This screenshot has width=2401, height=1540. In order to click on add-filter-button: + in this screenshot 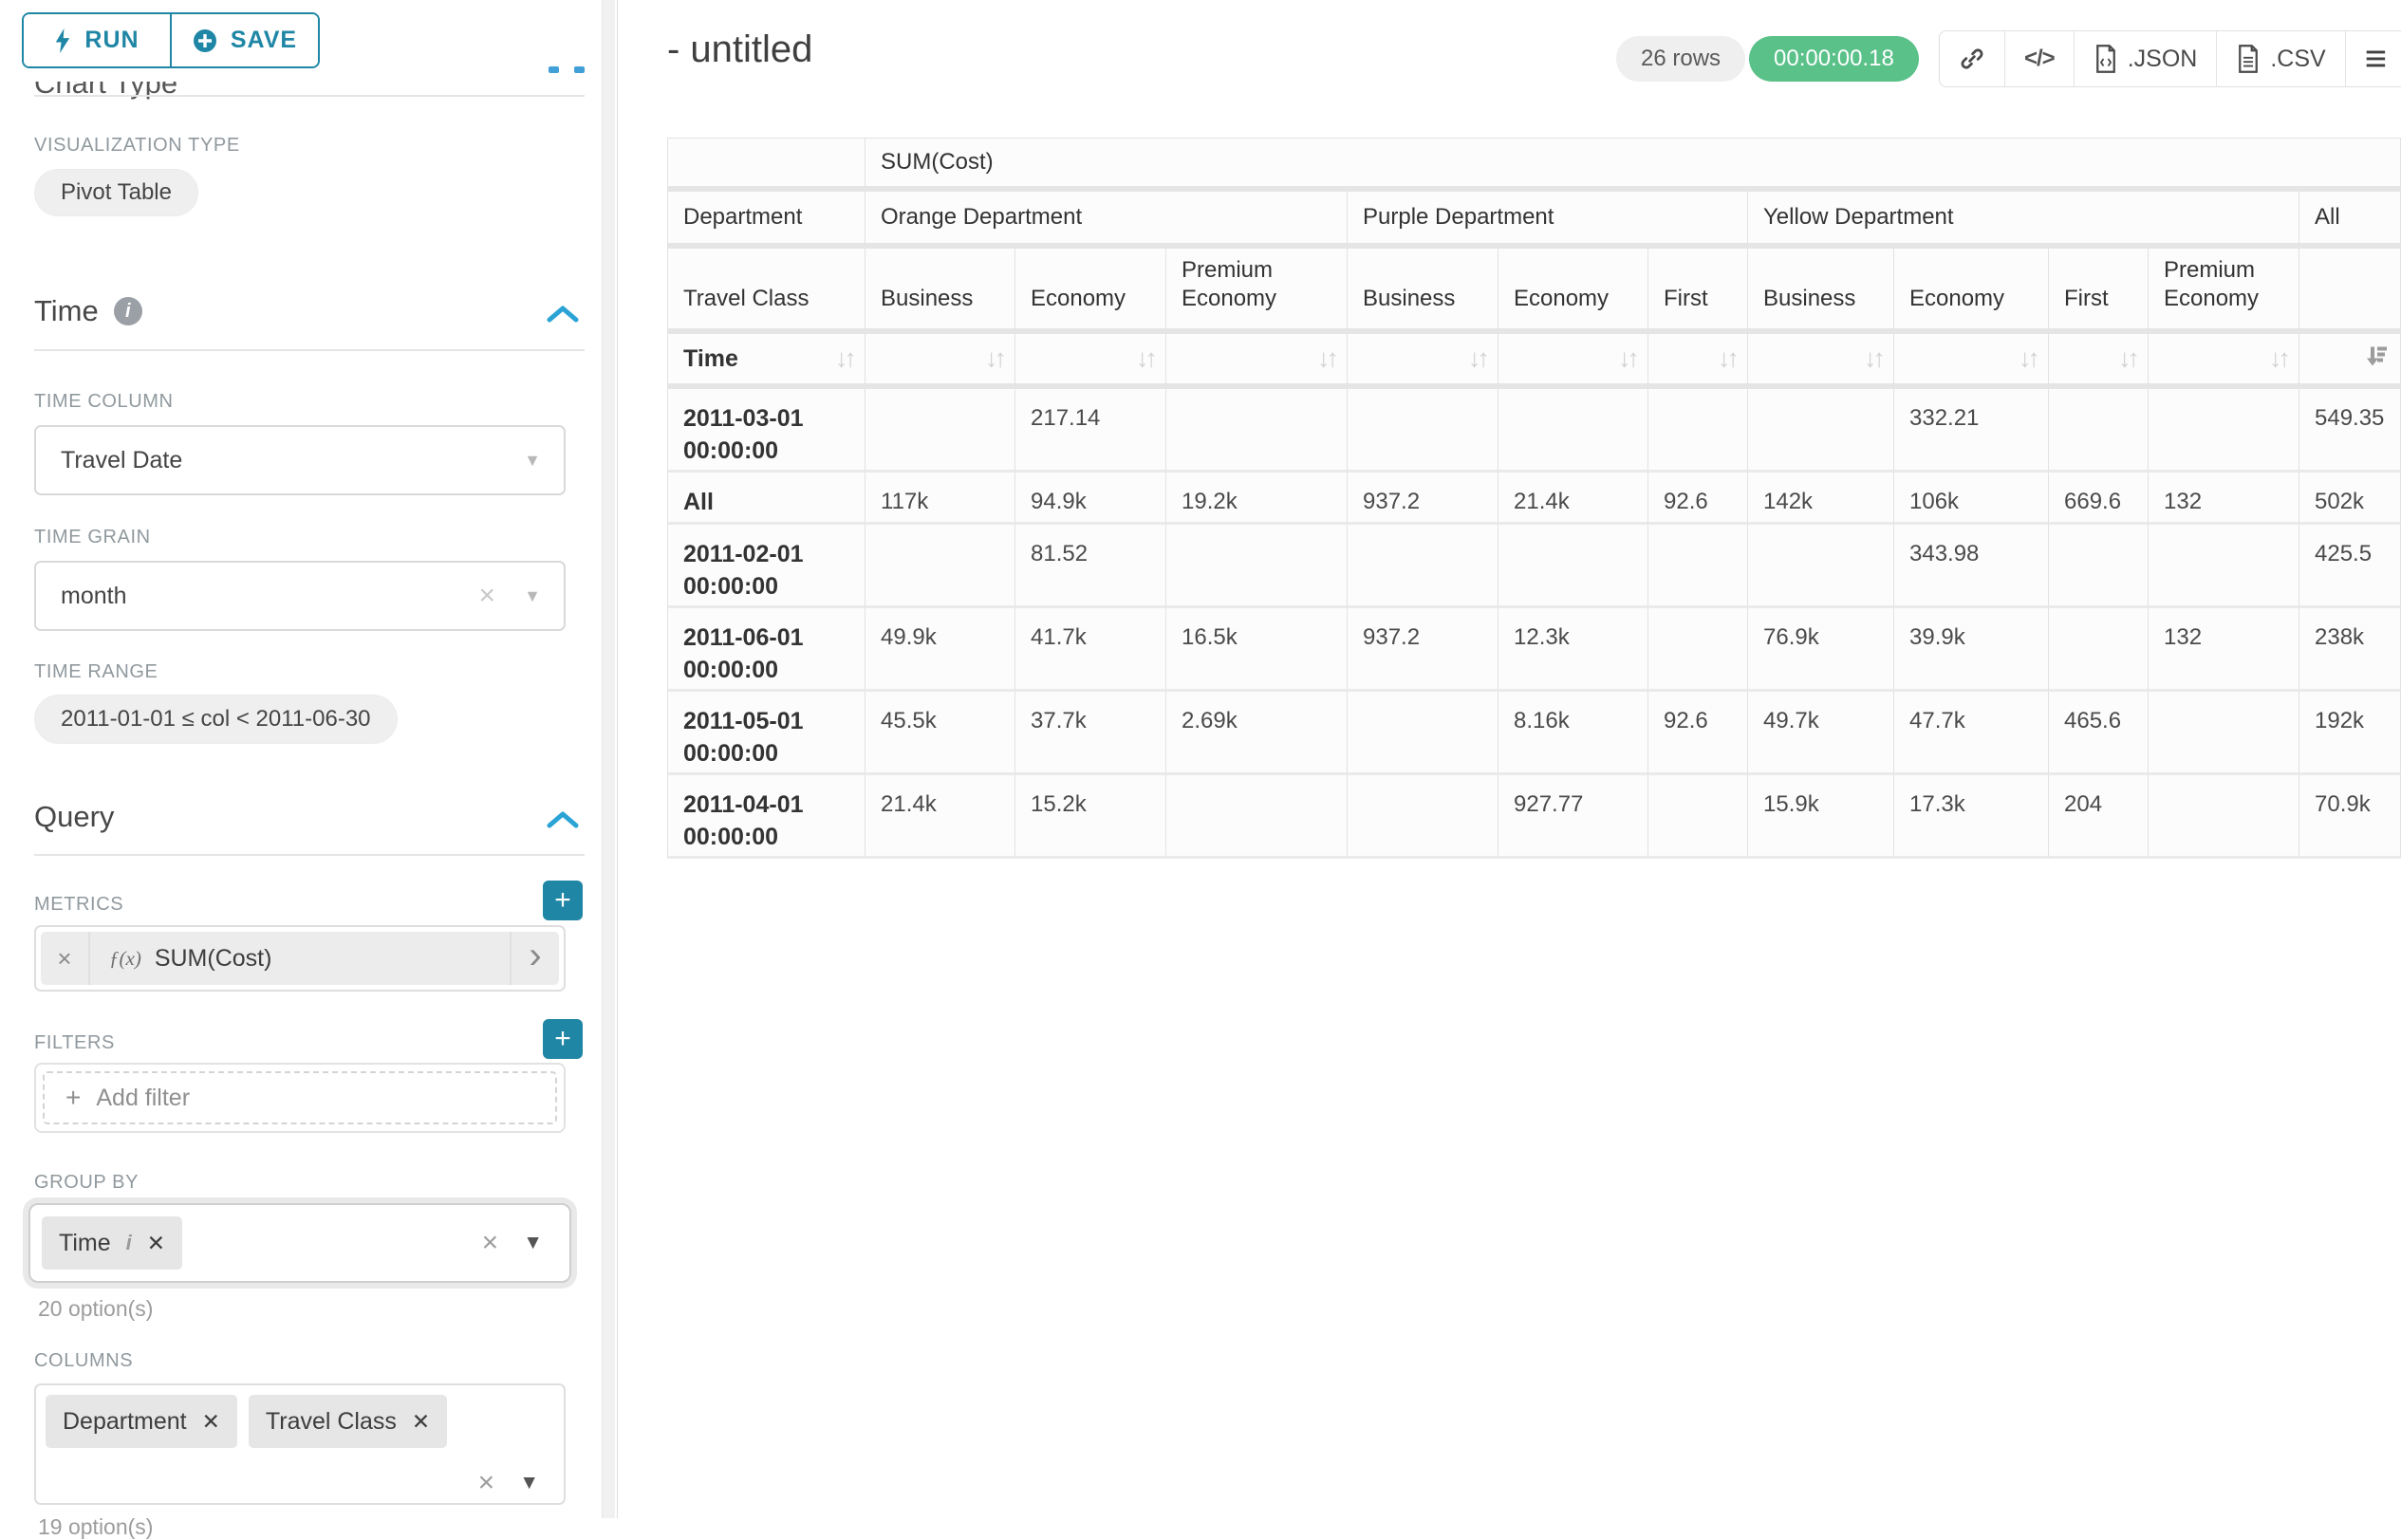, I will do `click(563, 1039)`.